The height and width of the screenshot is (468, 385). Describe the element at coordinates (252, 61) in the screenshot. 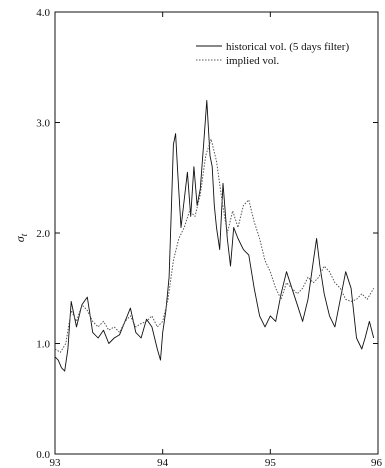

I see `legend-label-implied: implied vol.` at that location.